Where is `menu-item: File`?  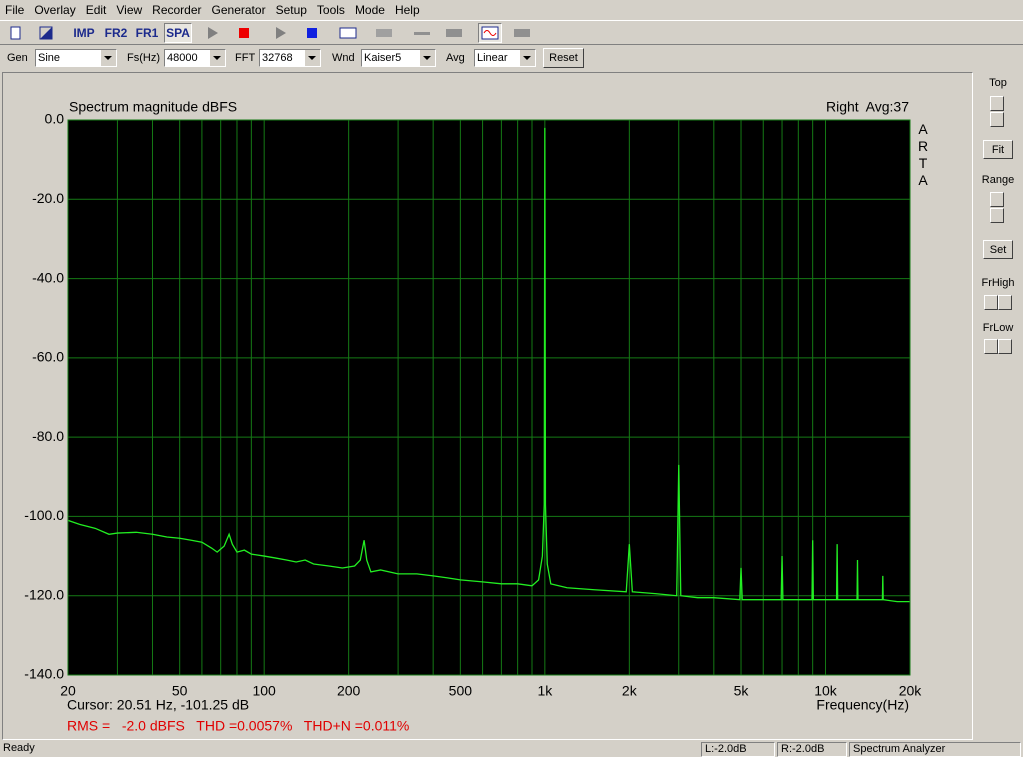
menu-item: File is located at coordinates (15, 10).